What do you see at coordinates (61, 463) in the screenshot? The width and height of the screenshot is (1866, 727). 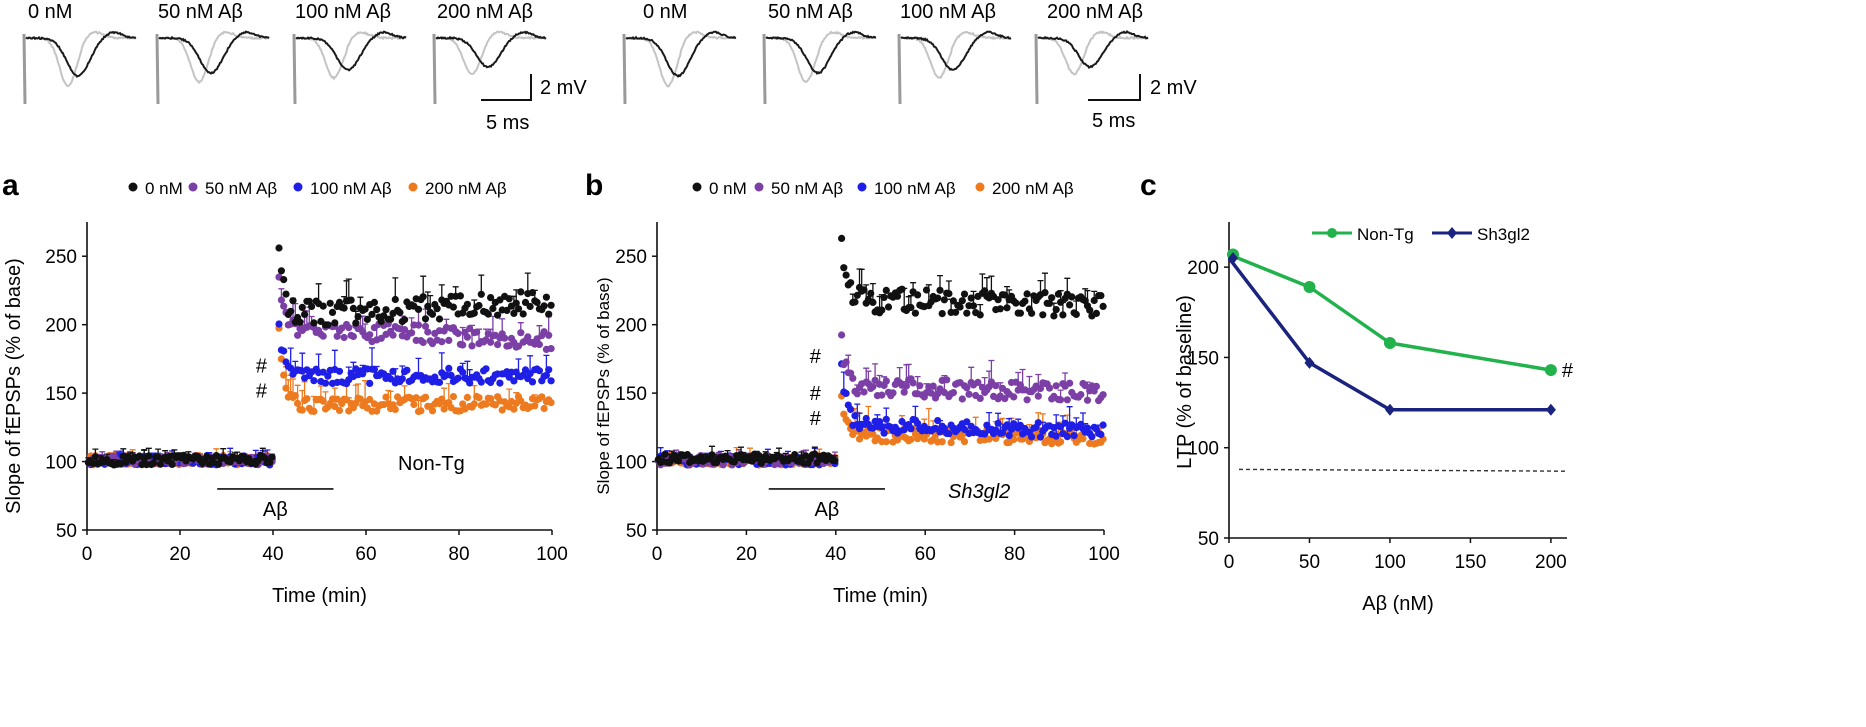 I see `y-tick-label: 100` at bounding box center [61, 463].